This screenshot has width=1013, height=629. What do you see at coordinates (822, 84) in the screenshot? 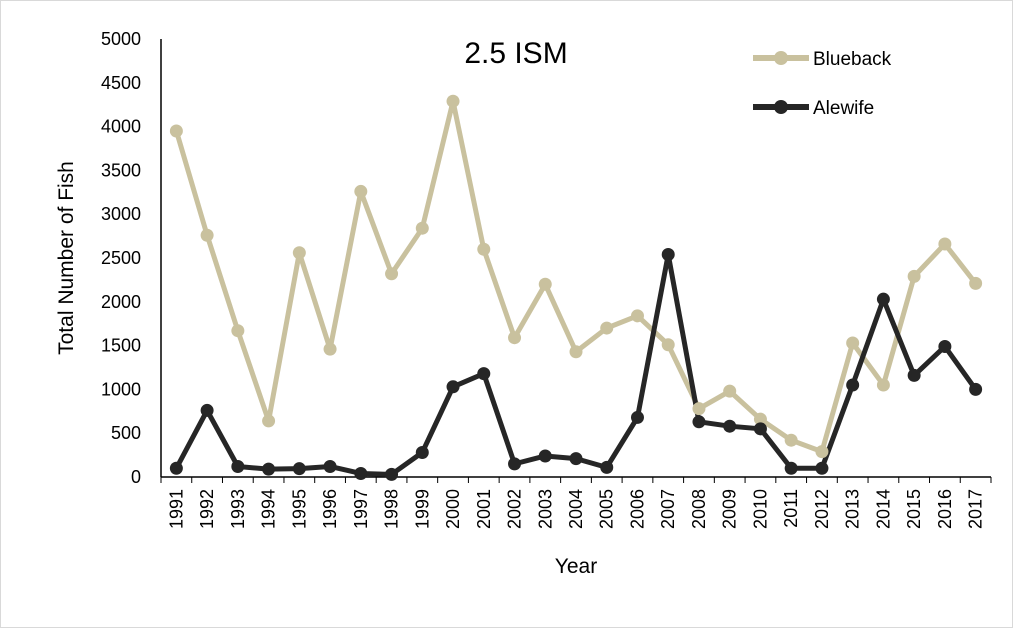
I see `legend: Blueback Alewife` at bounding box center [822, 84].